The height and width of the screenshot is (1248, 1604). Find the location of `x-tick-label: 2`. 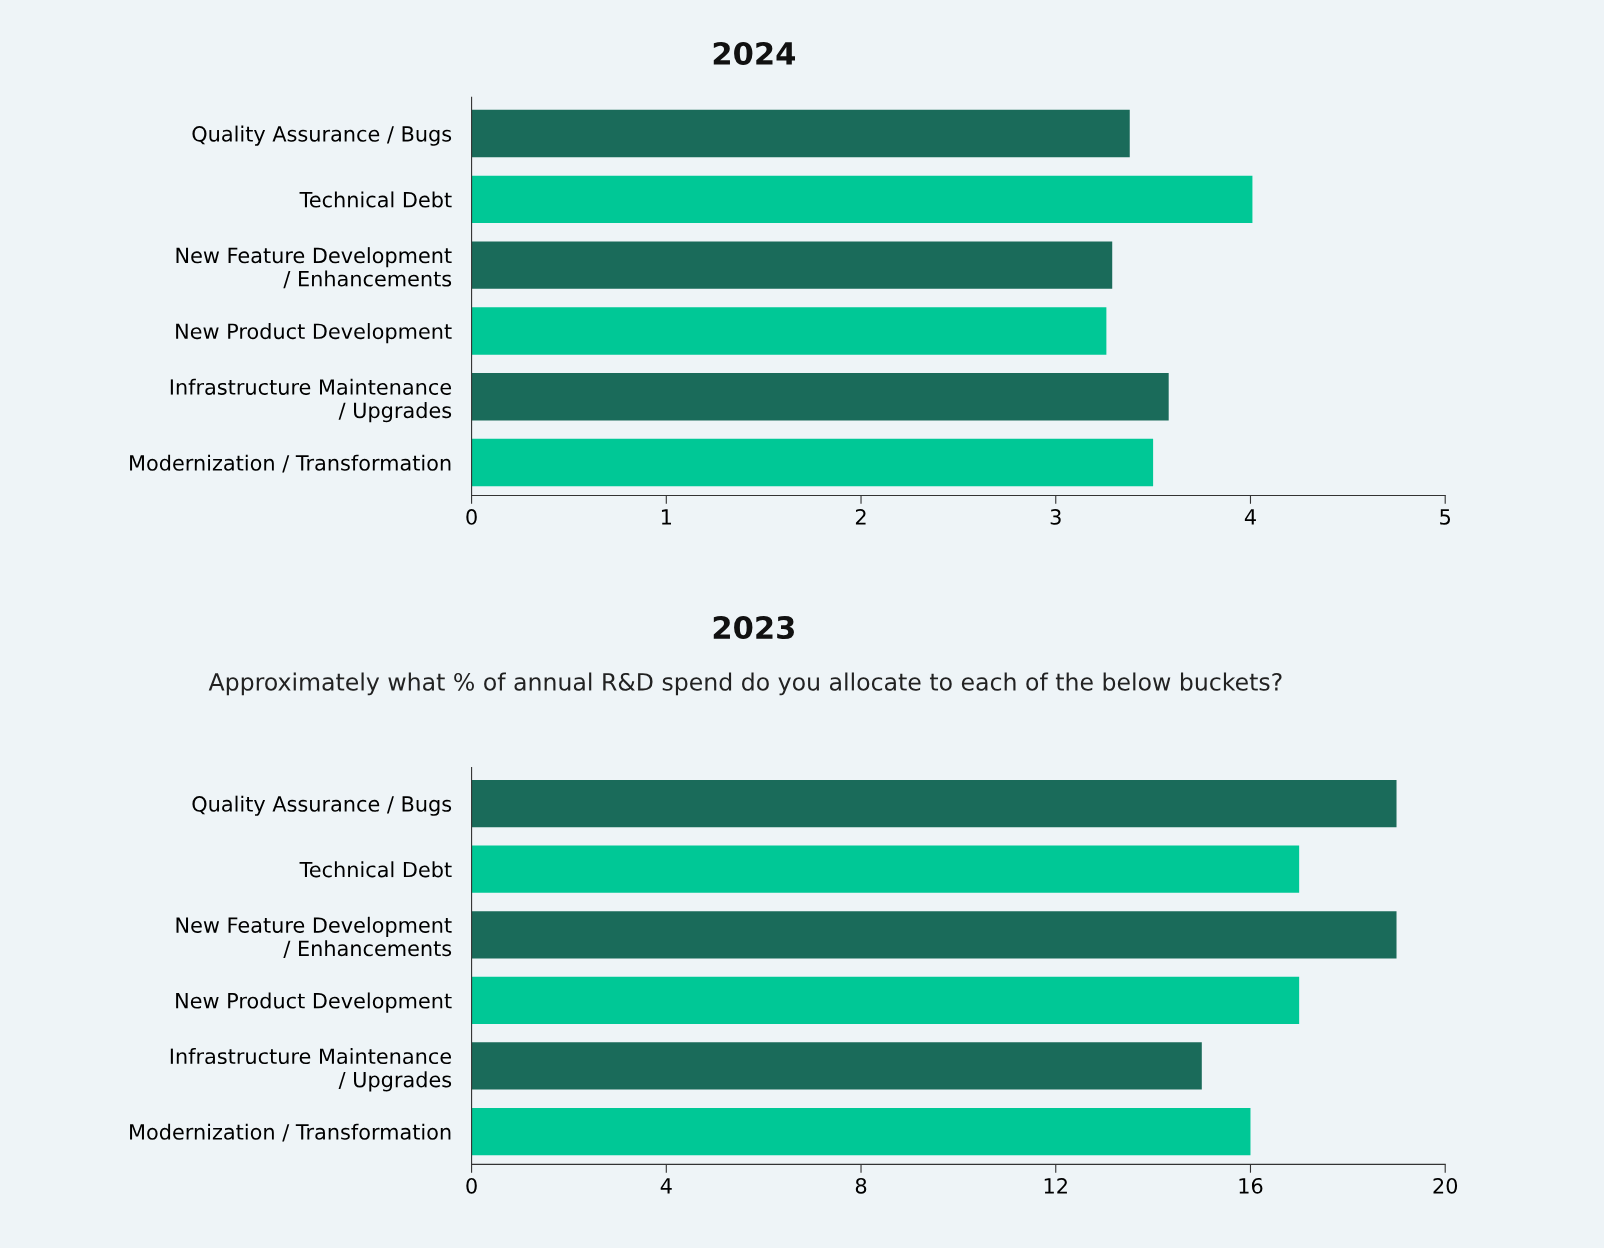

x-tick-label: 2 is located at coordinates (860, 517).